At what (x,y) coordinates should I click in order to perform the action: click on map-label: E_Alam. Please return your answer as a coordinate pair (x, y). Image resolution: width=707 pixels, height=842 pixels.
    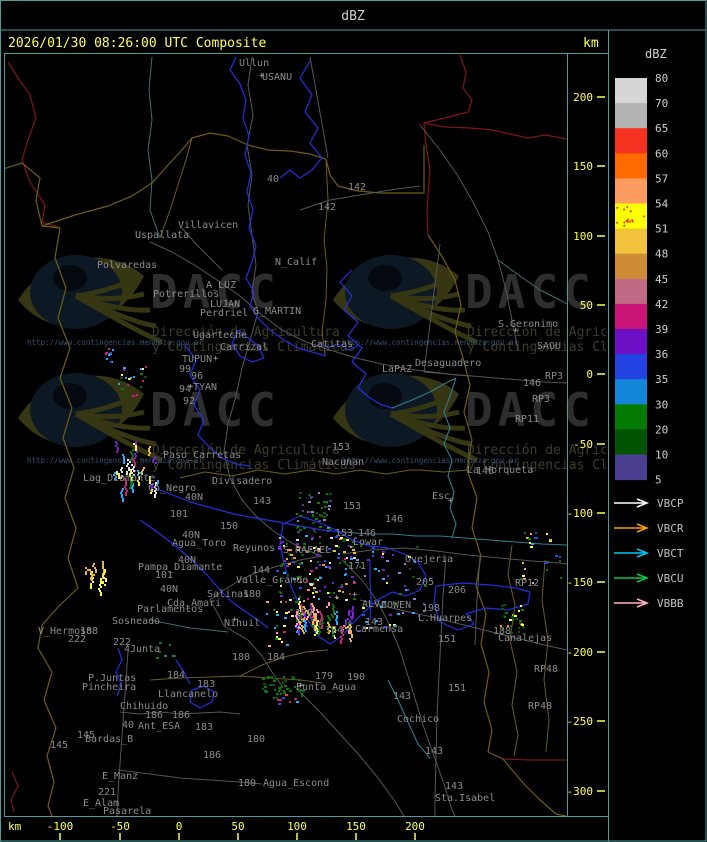
    Looking at the image, I should click on (101, 803).